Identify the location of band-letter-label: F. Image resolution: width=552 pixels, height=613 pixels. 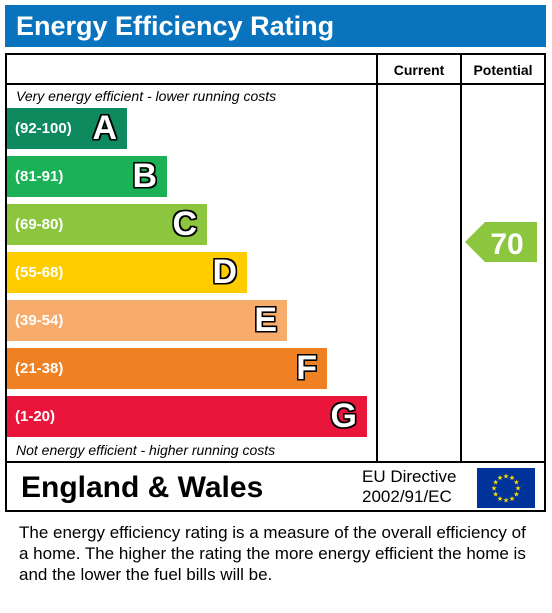
(306, 368).